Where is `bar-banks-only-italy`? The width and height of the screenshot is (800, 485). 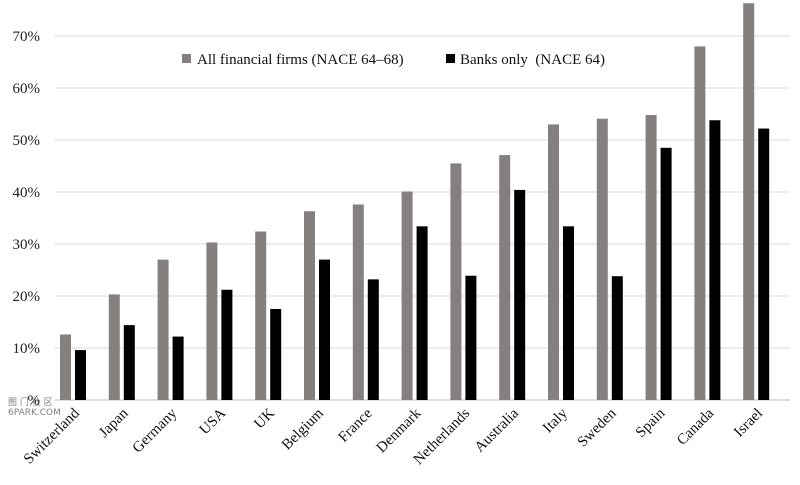
bar-banks-only-italy is located at coordinates (568, 313).